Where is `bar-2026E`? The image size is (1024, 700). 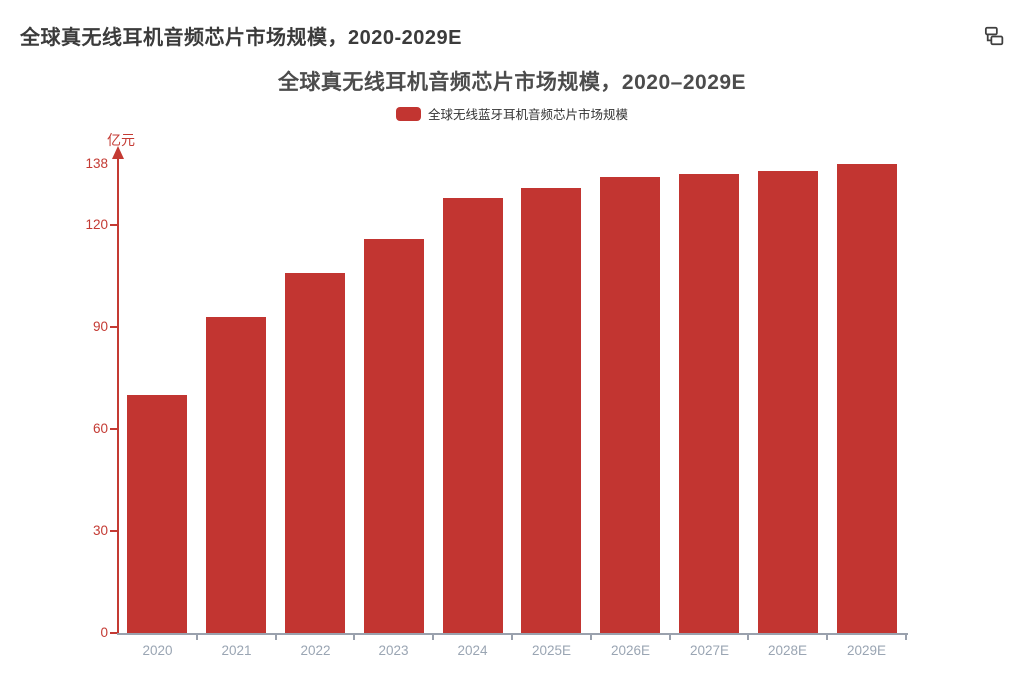
bar-2026E is located at coordinates (630, 405).